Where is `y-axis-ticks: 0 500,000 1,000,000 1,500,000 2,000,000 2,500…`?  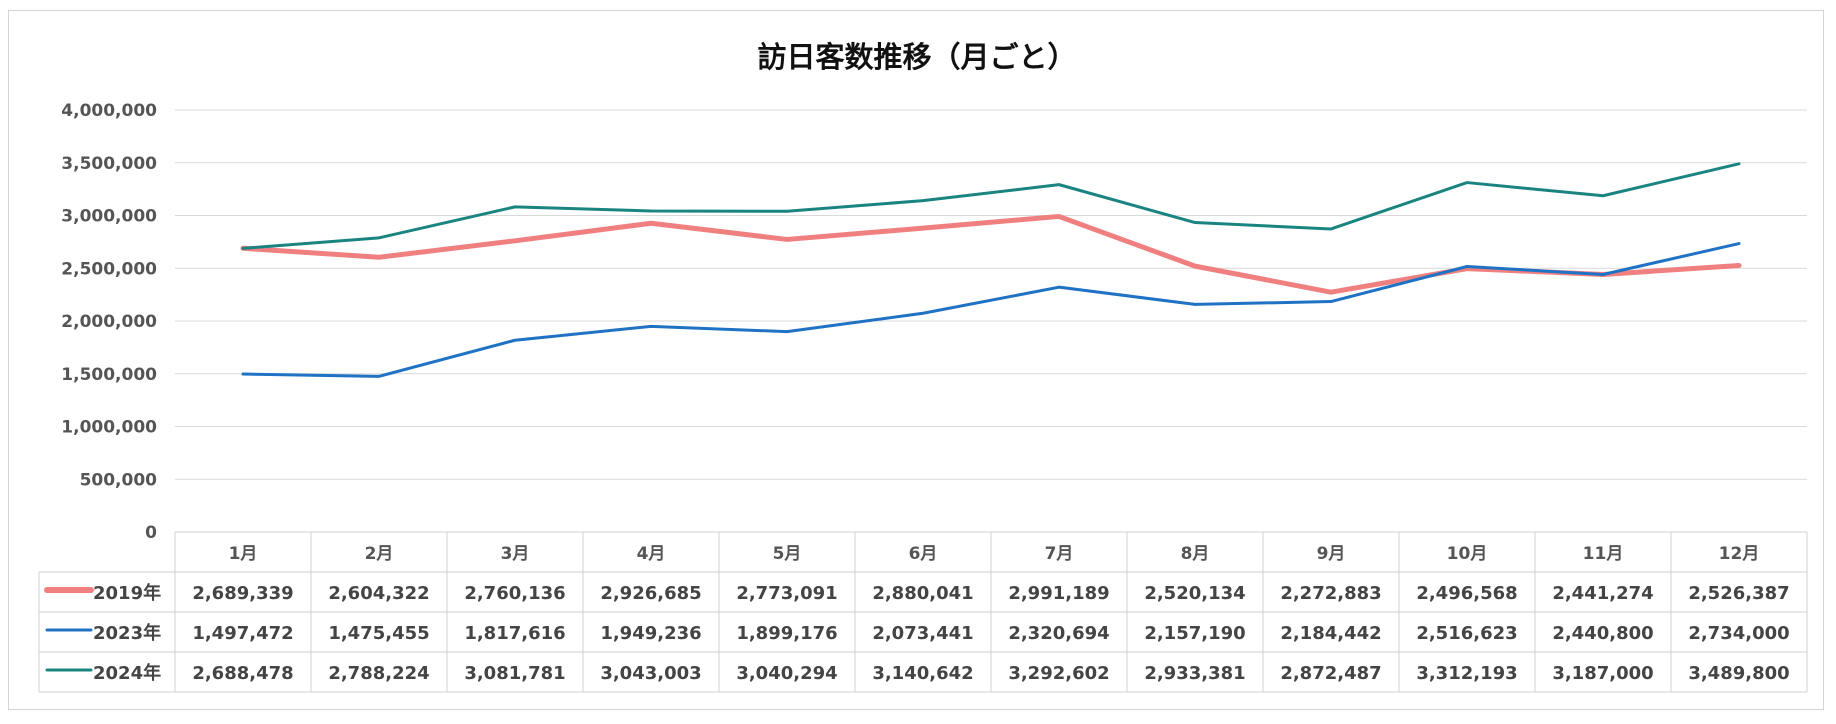 y-axis-ticks: 0 500,000 1,000,000 1,500,000 2,000,000 2,500… is located at coordinates (109, 322).